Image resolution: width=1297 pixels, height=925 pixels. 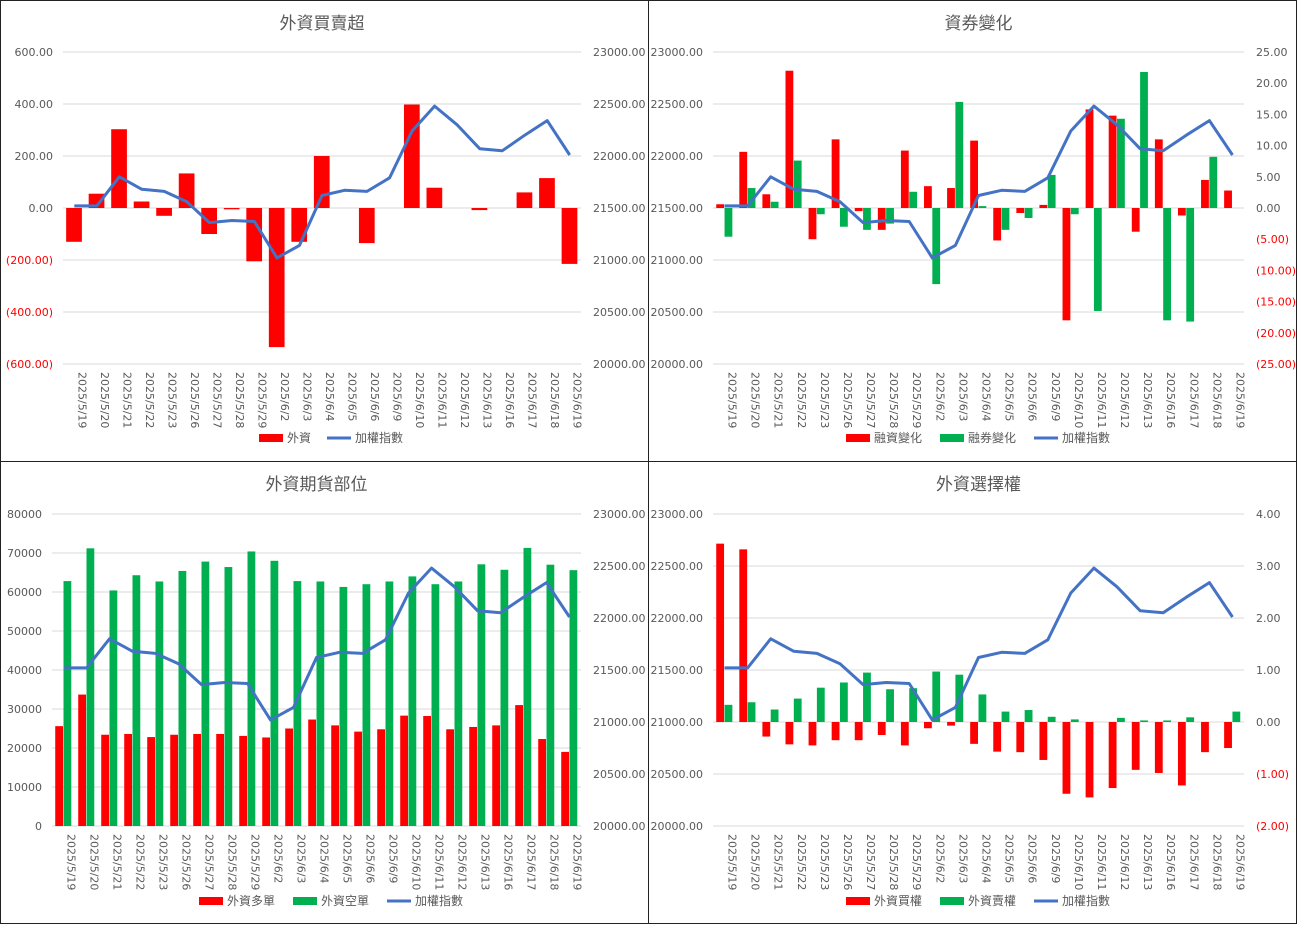 I want to click on bar-融券變化-2025/6/13, so click(x=1144, y=139).